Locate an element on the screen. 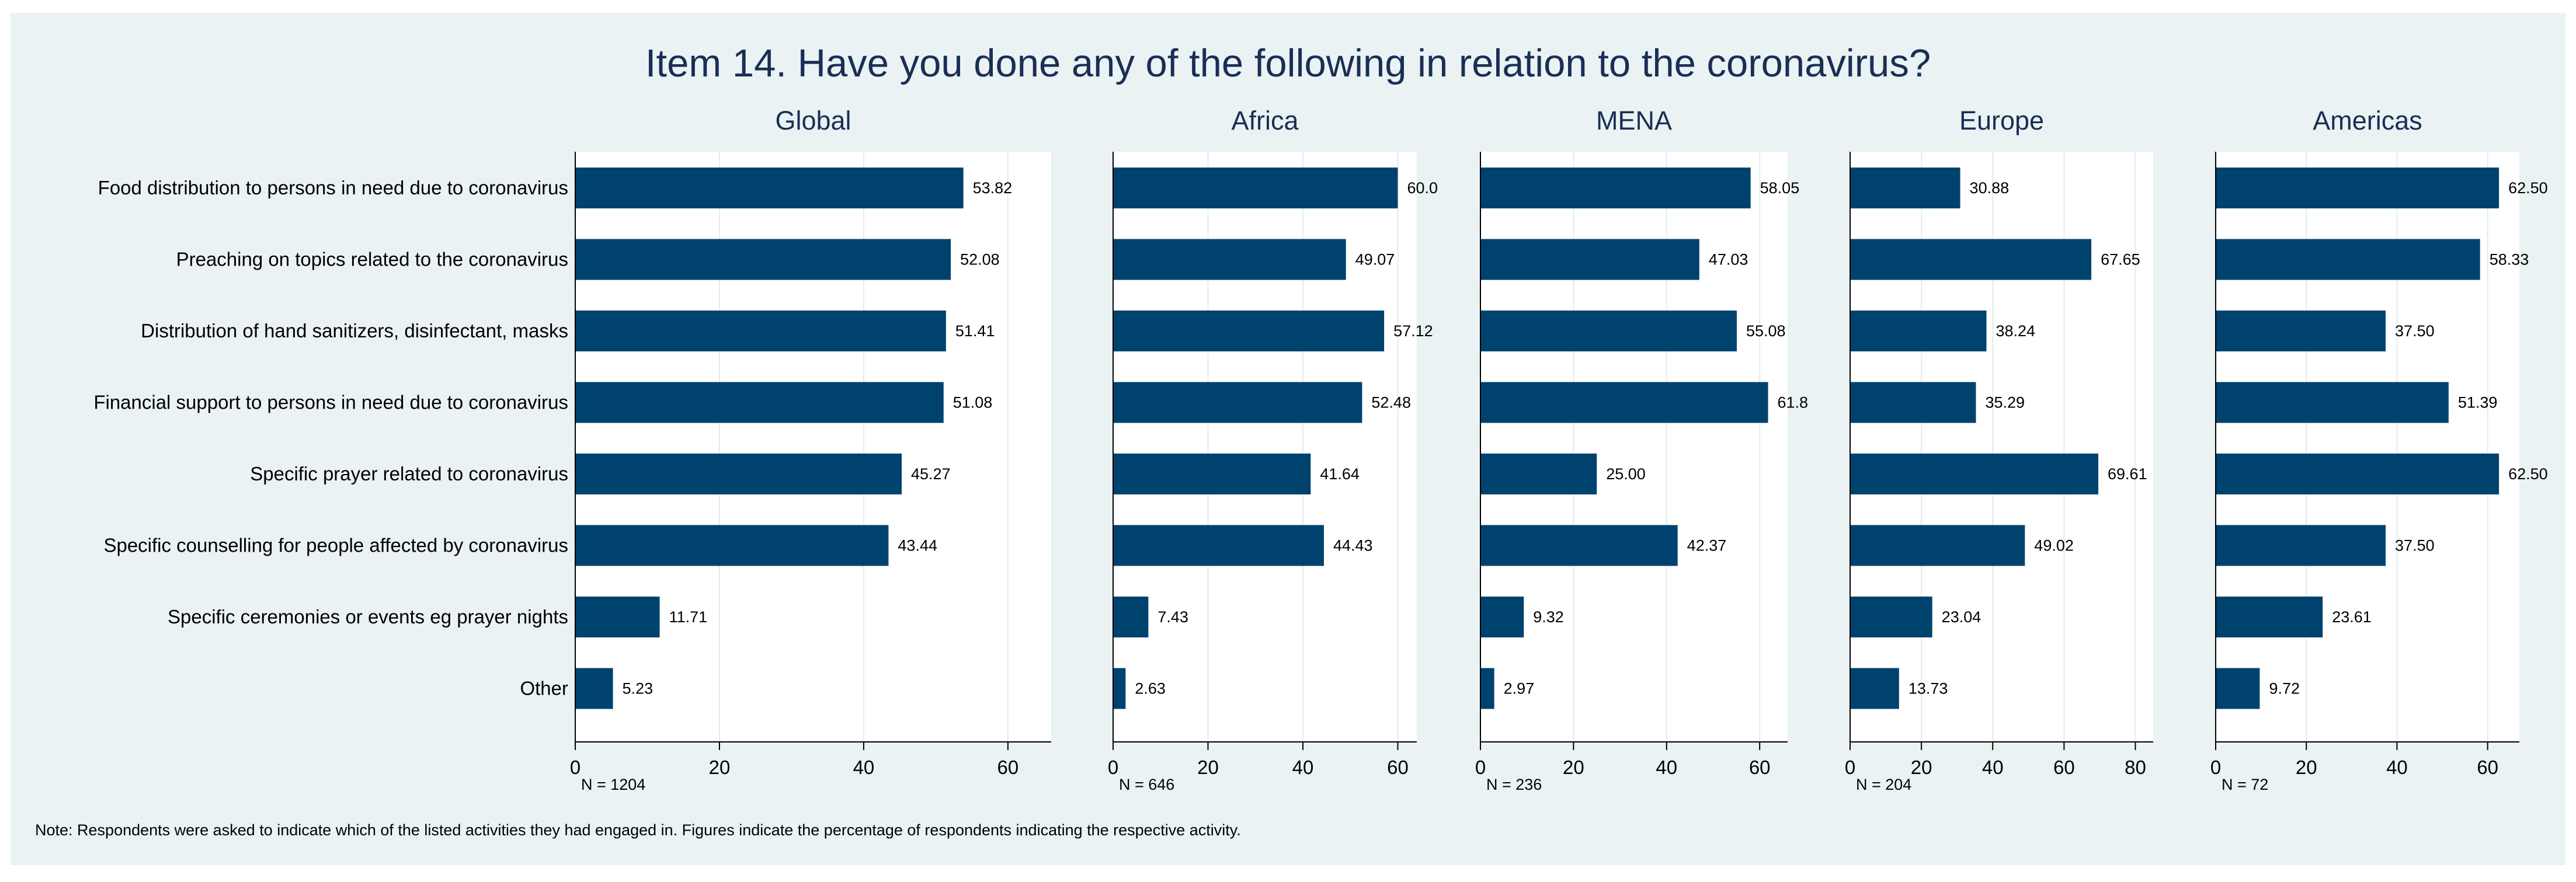 Image resolution: width=2576 pixels, height=882 pixels. bar-value-label: 38.24 is located at coordinates (2015, 331).